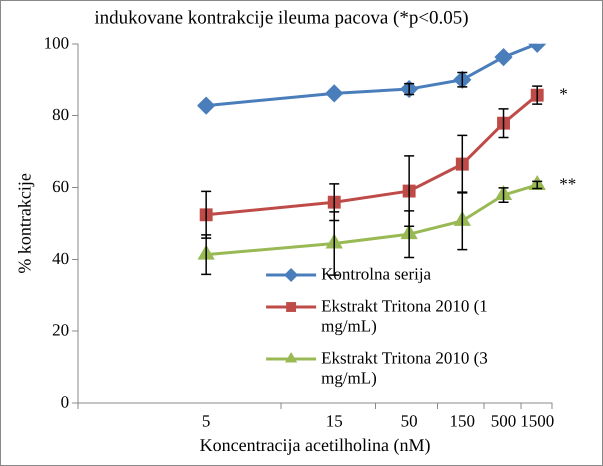  I want to click on annotation: **, so click(567, 184).